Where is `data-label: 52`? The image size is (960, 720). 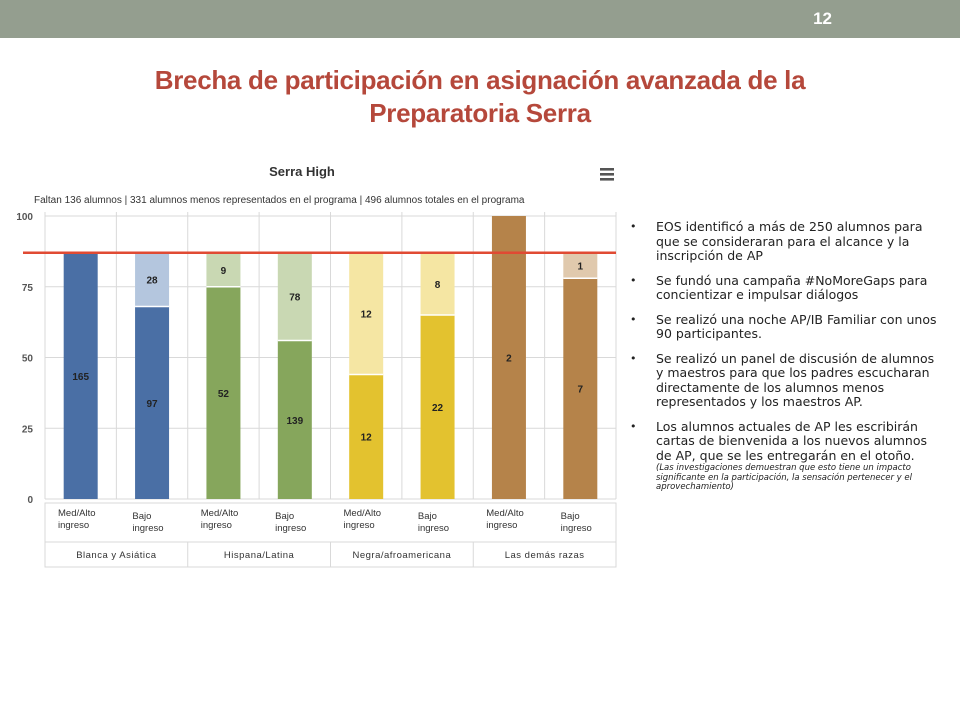 data-label: 52 is located at coordinates (224, 394).